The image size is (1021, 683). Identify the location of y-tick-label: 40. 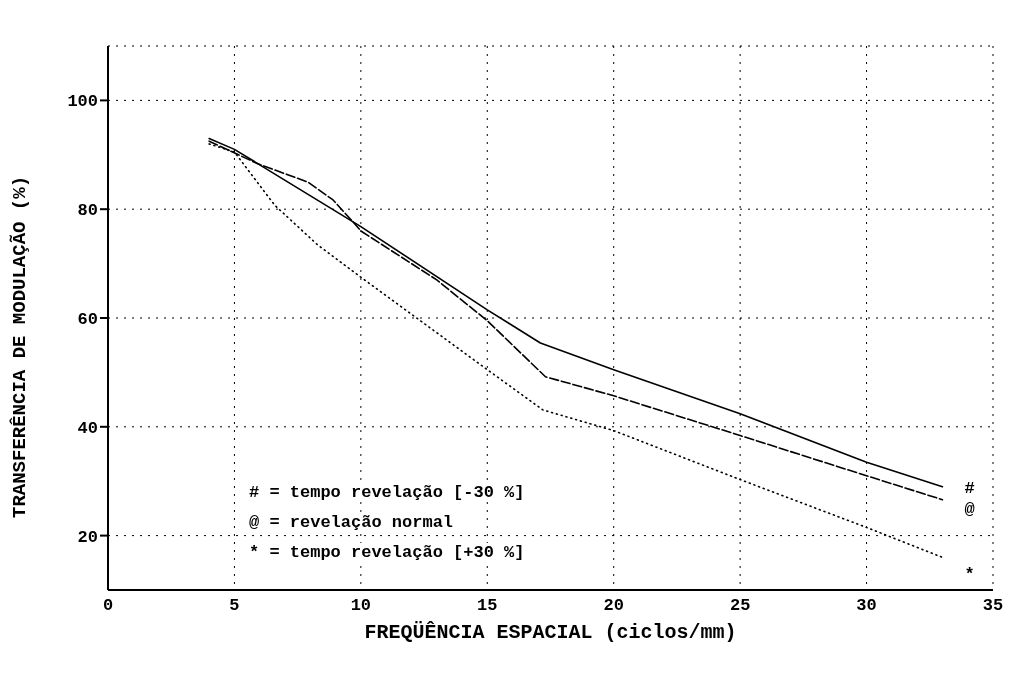
(87, 428).